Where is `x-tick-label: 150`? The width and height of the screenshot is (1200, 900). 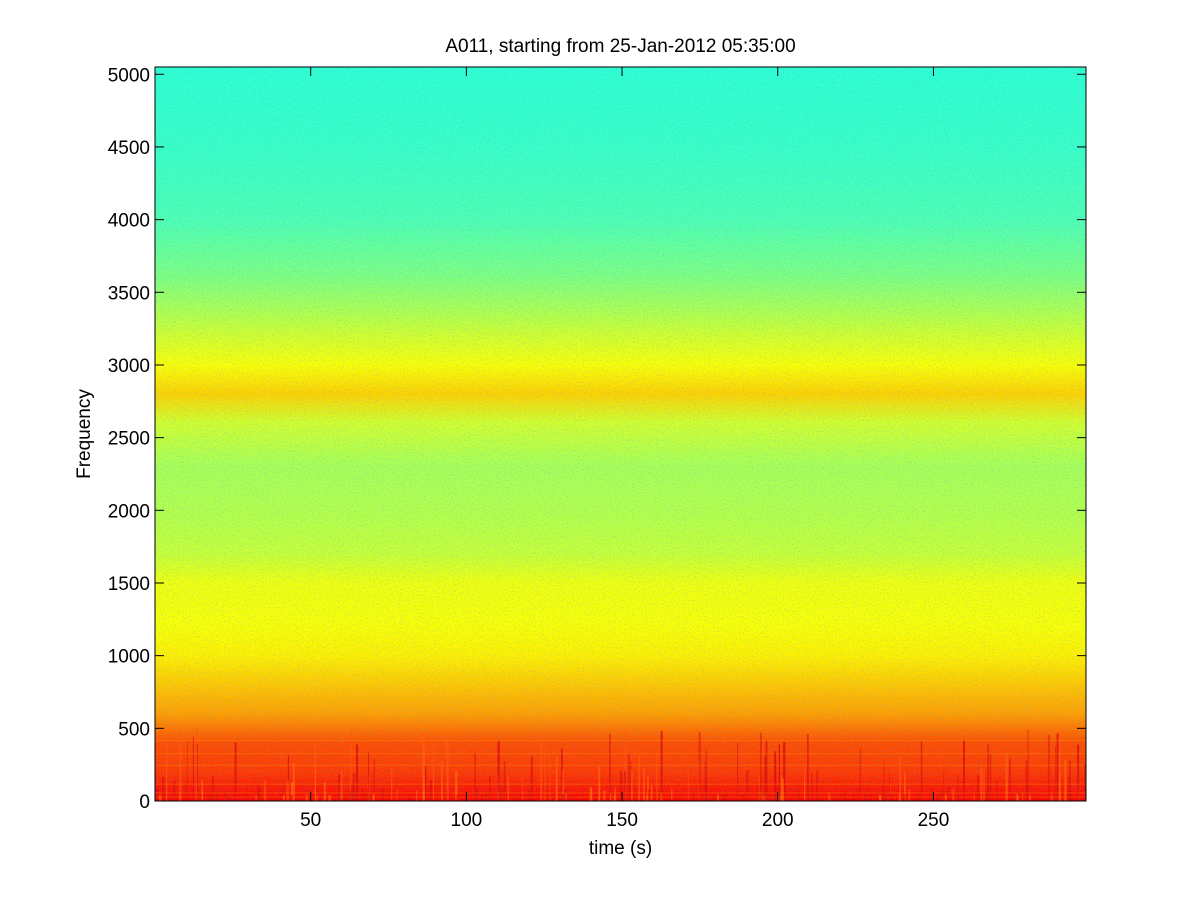 x-tick-label: 150 is located at coordinates (622, 820).